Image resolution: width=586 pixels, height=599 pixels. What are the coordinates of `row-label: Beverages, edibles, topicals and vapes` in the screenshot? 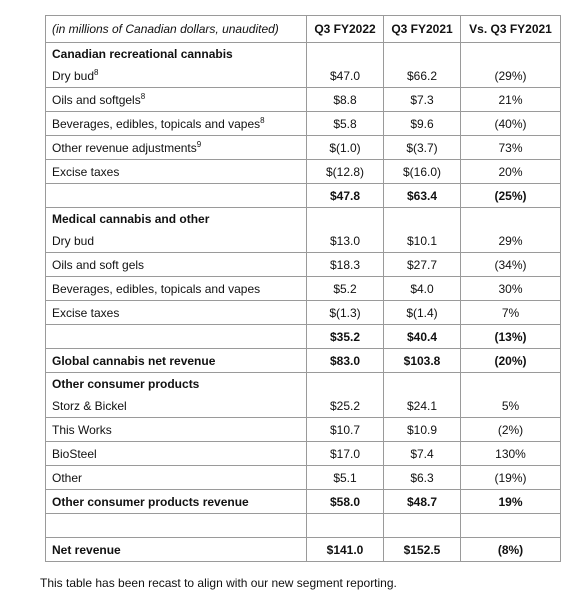 It's located at (176, 288).